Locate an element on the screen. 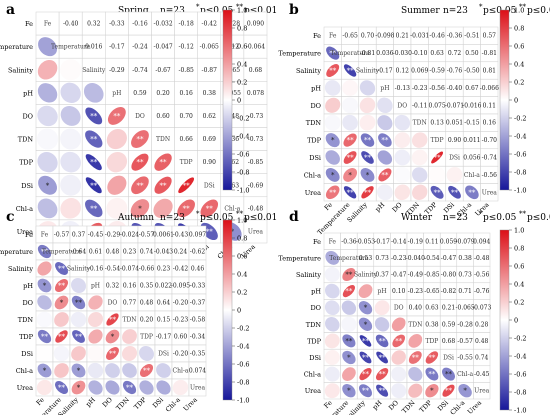 This screenshot has height=415, width=550. sig-double-label: p≤0.01 is located at coordinates (538, 218).